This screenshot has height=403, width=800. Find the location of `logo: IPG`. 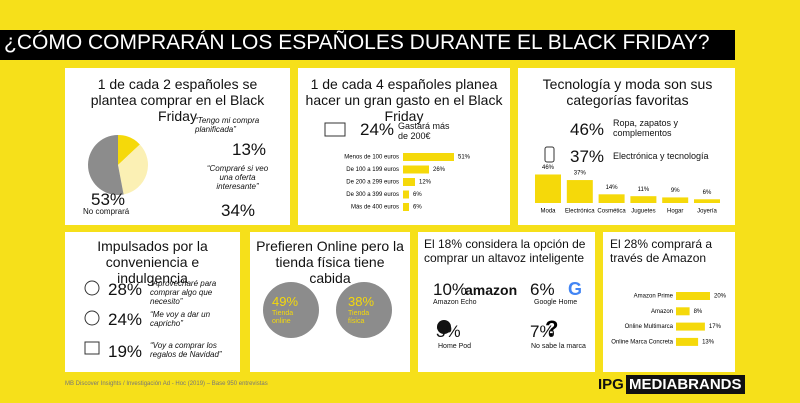

logo: IPG is located at coordinates (611, 384).